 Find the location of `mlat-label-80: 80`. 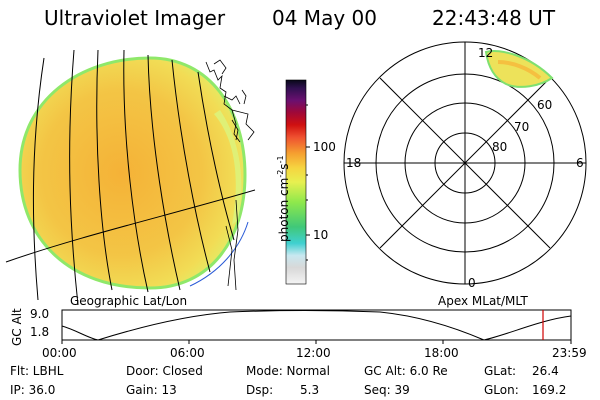

mlat-label-80: 80 is located at coordinates (500, 147).